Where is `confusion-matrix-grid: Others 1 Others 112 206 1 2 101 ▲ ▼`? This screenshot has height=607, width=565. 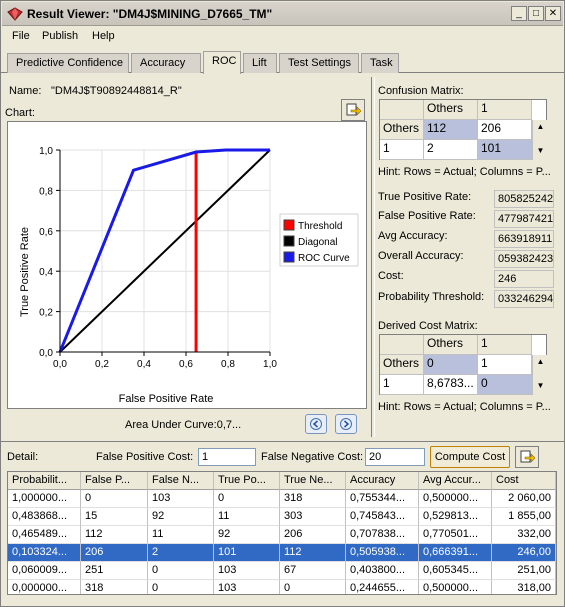
confusion-matrix-grid: Others 1 Others 112 206 1 2 101 ▲ ▼ is located at coordinates (463, 129).